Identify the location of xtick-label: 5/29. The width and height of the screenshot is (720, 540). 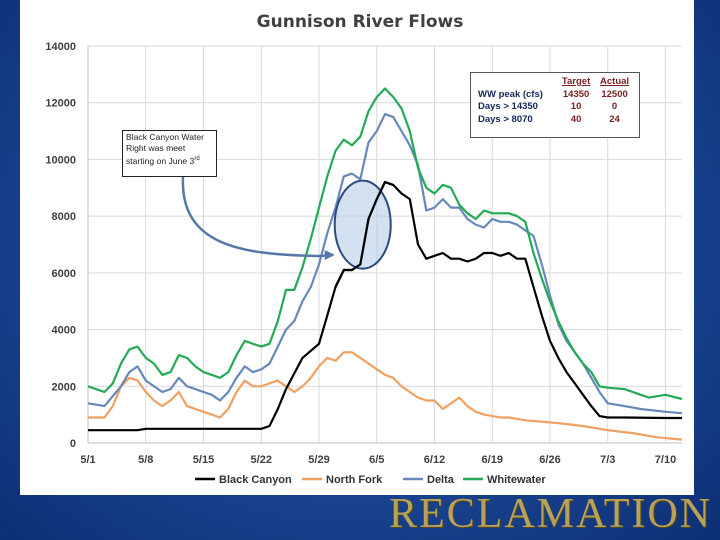
(318, 460).